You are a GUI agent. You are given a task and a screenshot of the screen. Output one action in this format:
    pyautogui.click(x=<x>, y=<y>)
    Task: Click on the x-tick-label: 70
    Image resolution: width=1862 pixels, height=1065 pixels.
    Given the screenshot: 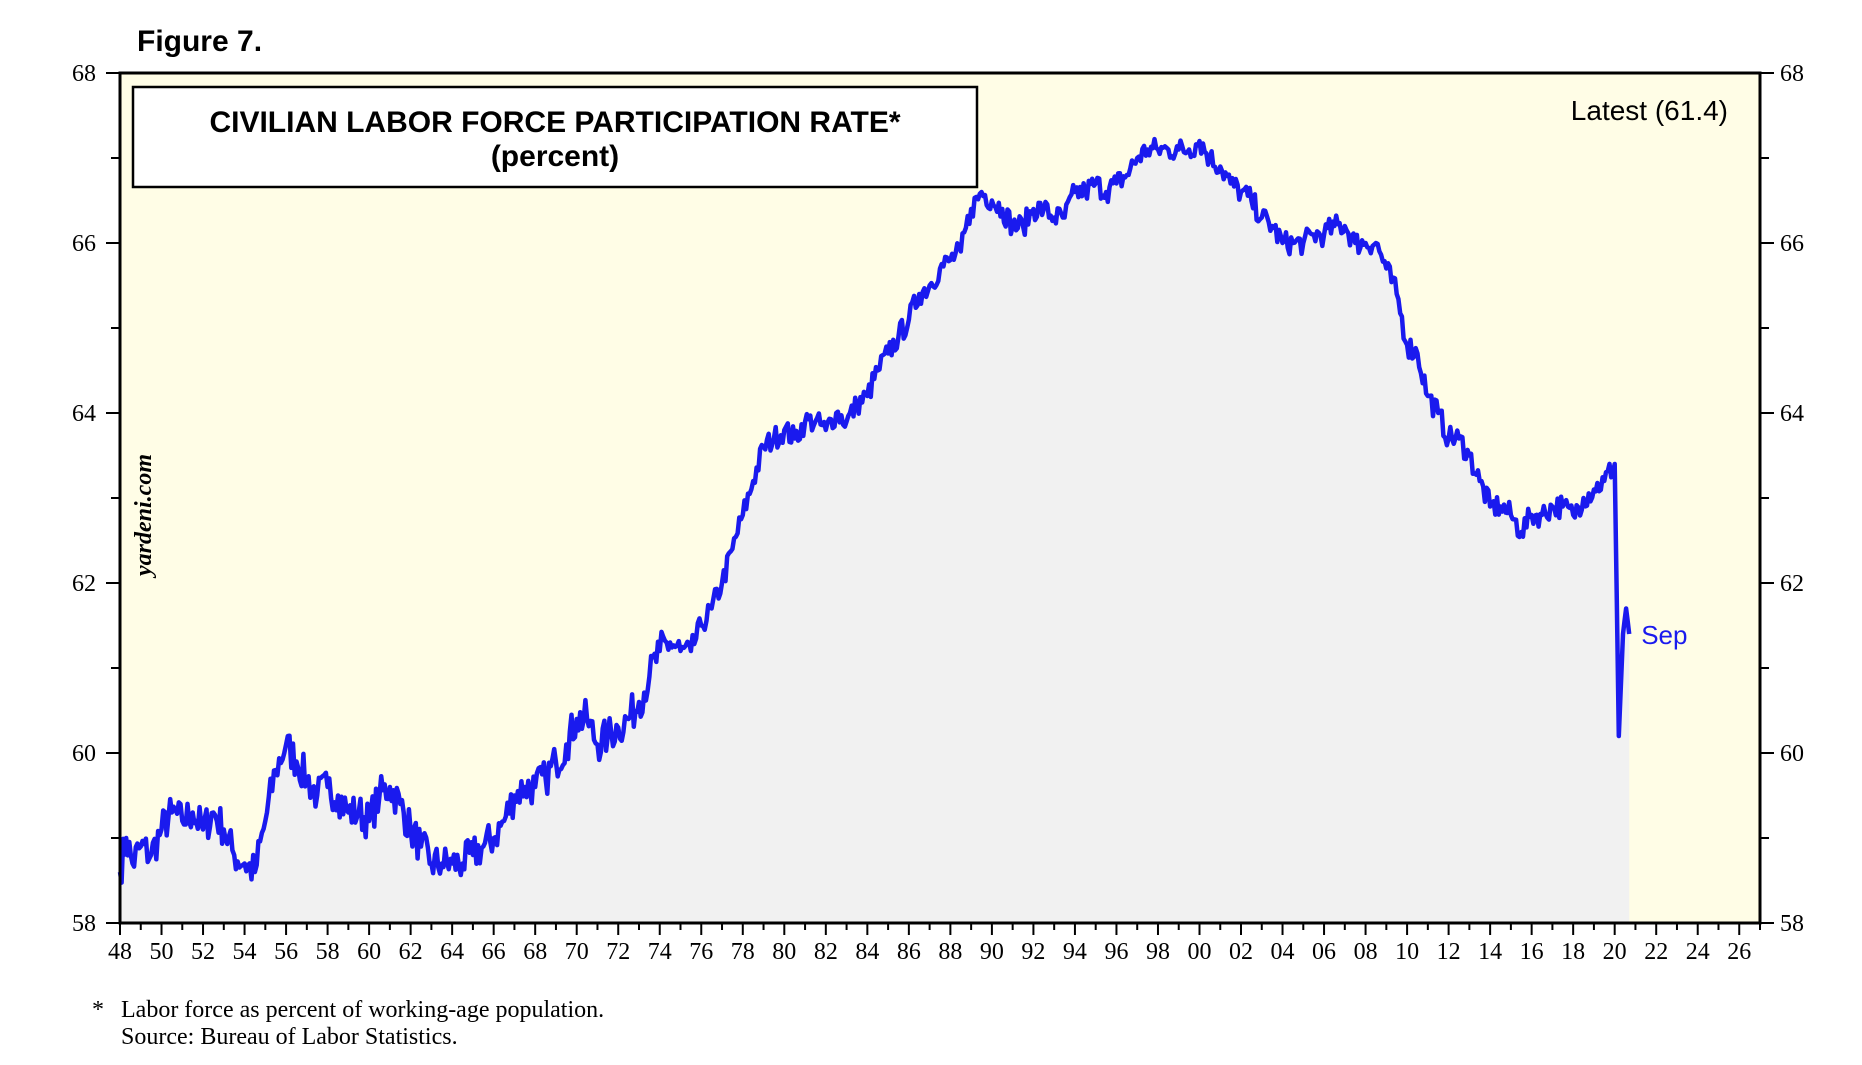 What is the action you would take?
    pyautogui.click(x=577, y=952)
    